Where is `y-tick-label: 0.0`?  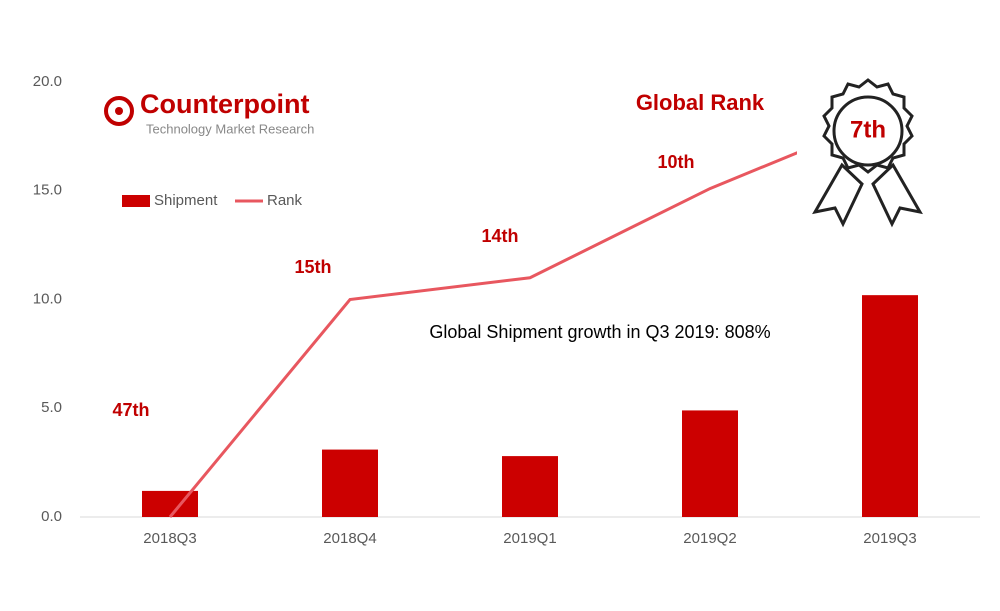
y-tick-label: 0.0 is located at coordinates (51, 516).